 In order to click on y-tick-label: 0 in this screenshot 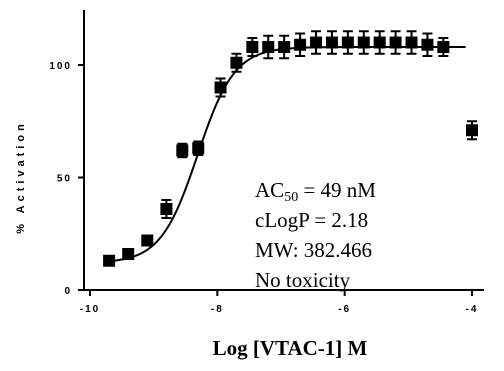, I will do `click(68, 291)`.